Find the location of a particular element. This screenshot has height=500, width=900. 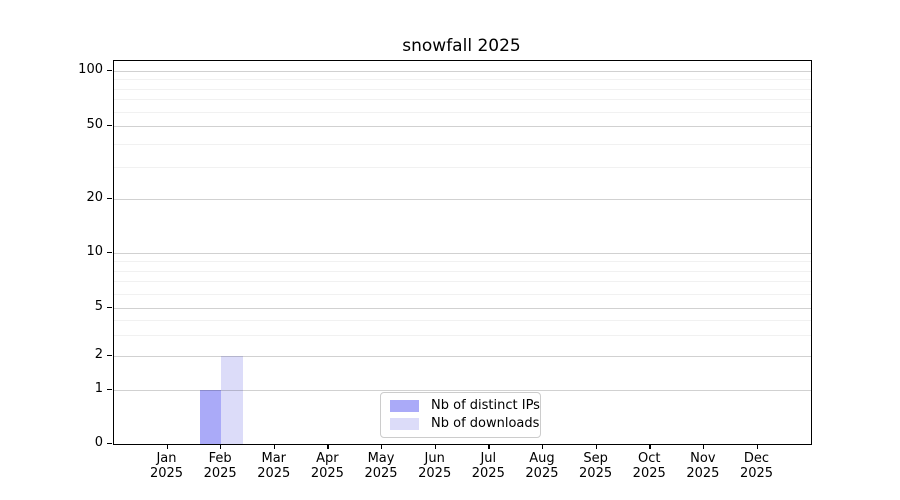

x-tick-mark-mar-2025 is located at coordinates (274, 446).